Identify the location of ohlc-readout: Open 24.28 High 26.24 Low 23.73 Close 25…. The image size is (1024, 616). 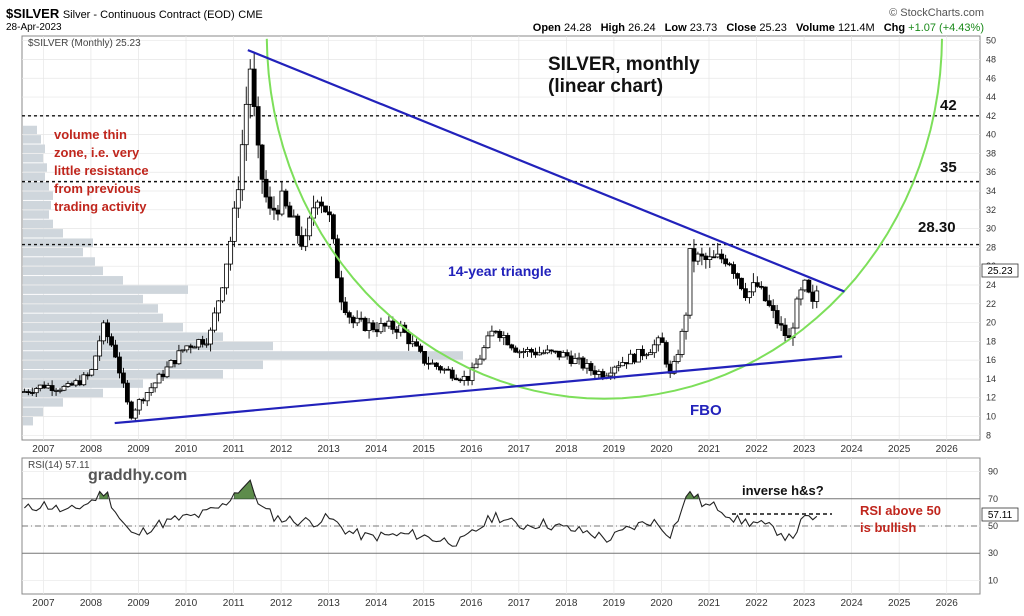
(758, 28).